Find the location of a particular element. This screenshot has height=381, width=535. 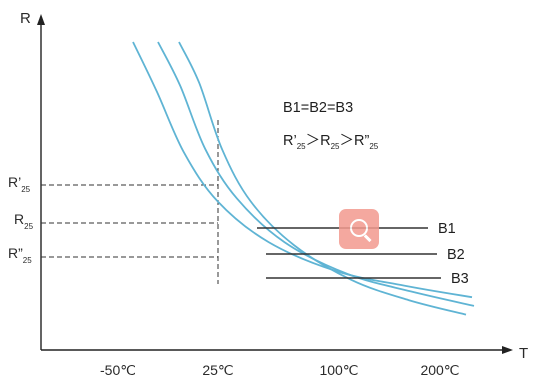

x-tick-label: -50℃ is located at coordinates (118, 370).